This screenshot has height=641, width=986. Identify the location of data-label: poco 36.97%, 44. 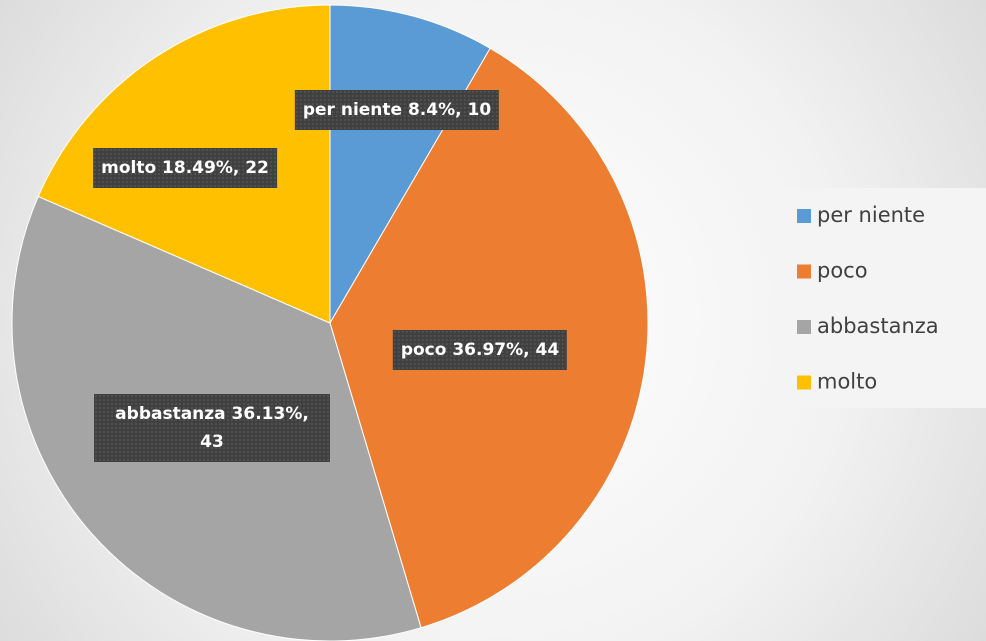
(480, 350).